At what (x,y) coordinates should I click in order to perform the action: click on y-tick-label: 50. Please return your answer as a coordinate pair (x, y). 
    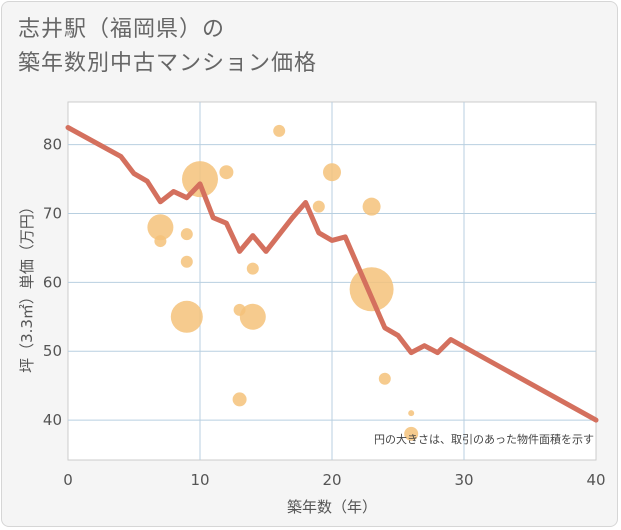
    Looking at the image, I should click on (52, 351).